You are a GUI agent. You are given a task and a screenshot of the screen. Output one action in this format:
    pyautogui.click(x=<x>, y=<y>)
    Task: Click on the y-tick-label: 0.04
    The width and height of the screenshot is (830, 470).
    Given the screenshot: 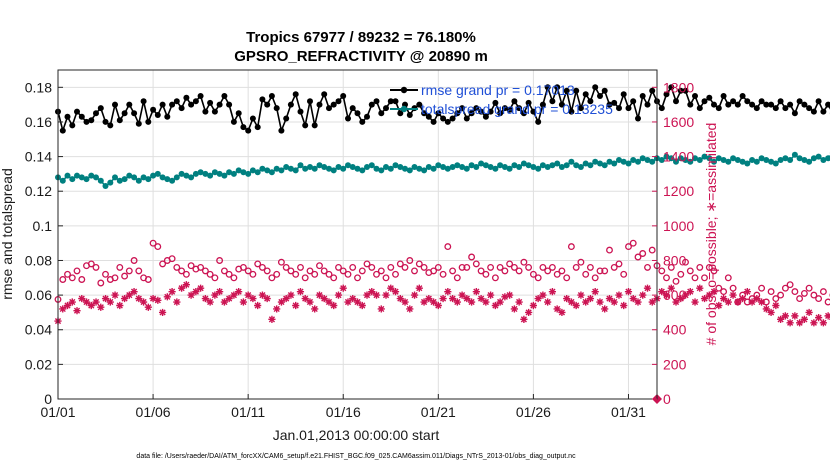 What is the action you would take?
    pyautogui.click(x=38, y=330)
    